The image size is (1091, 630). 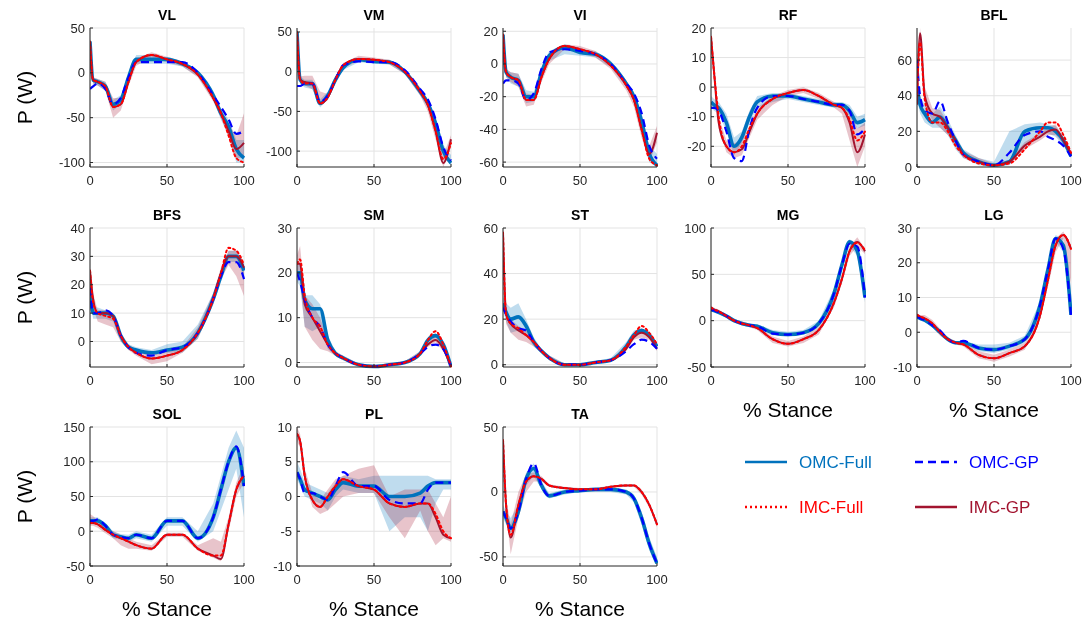 What do you see at coordinates (374, 215) in the screenshot?
I see `chart-title: SM` at bounding box center [374, 215].